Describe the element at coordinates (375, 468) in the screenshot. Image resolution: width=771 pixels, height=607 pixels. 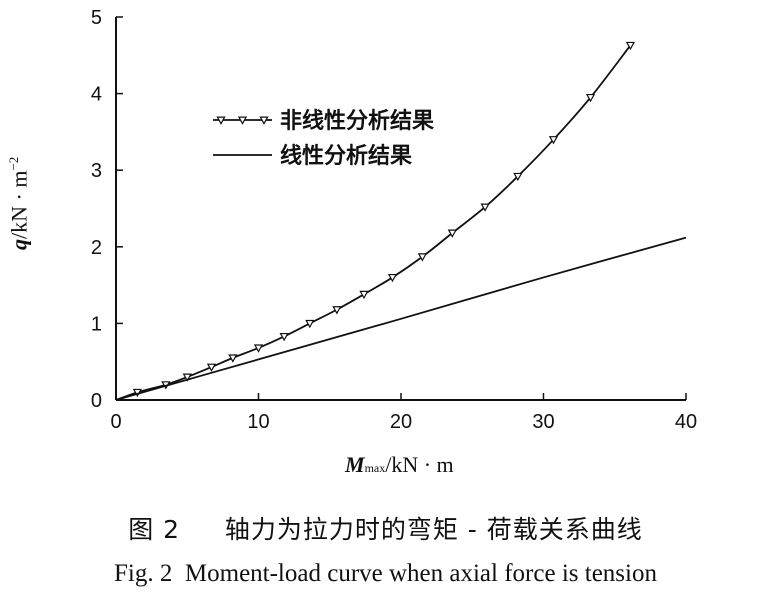
I see `x-axis-subscript: max` at that location.